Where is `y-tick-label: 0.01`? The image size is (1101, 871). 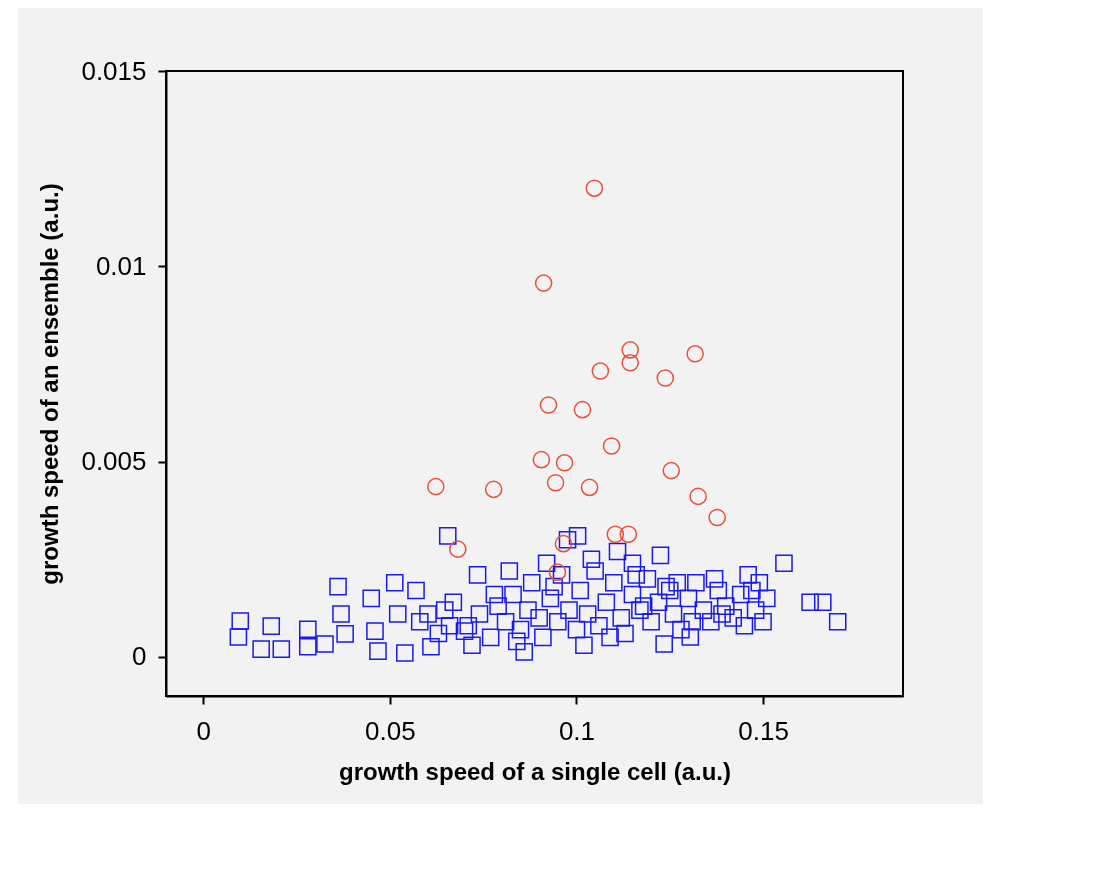 y-tick-label: 0.01 is located at coordinates (121, 265).